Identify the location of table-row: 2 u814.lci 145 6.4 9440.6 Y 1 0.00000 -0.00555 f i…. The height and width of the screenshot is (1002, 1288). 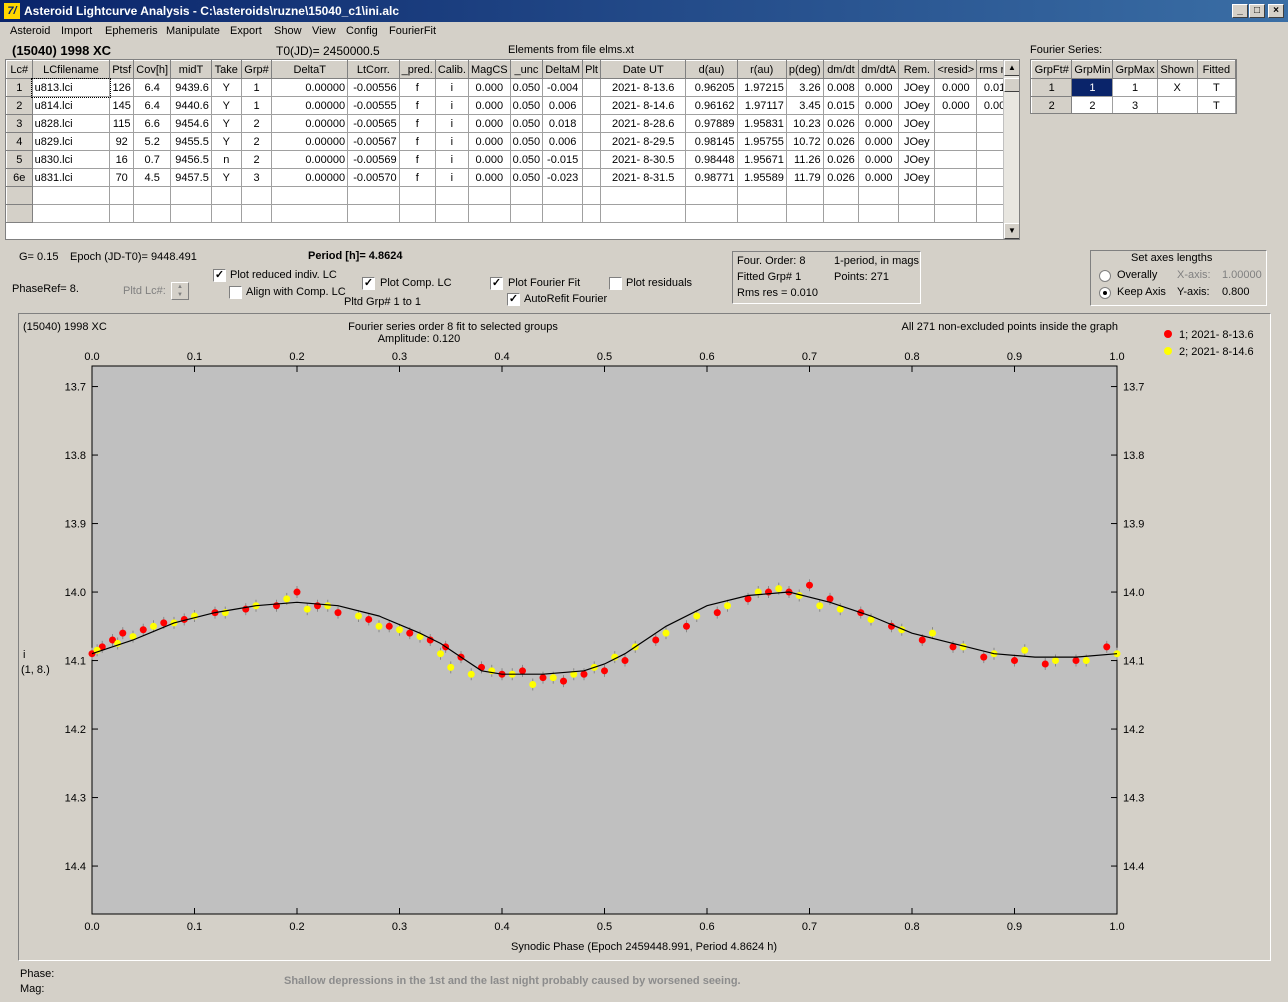
(512, 105).